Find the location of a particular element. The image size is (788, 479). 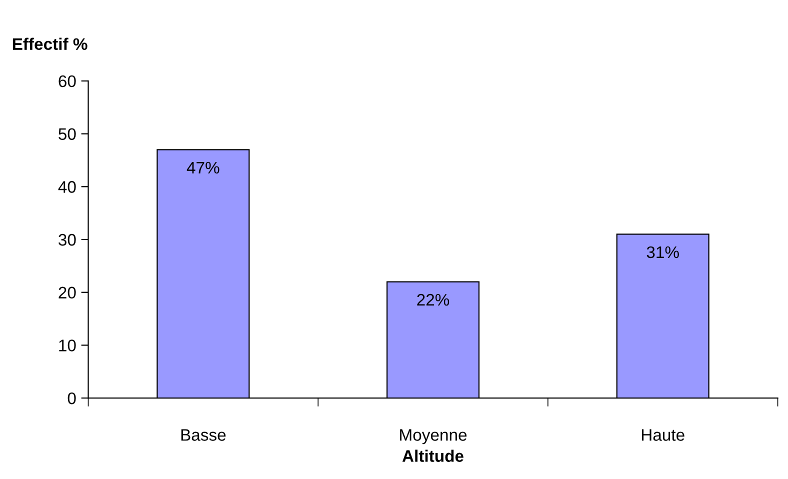

x-tick-label: Moyenne is located at coordinates (433, 436).